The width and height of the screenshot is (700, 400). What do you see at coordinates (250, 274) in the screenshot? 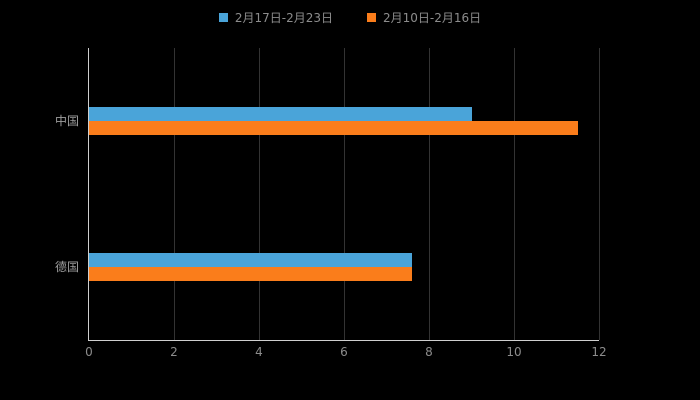
I see `bar-series1-cat1` at bounding box center [250, 274].